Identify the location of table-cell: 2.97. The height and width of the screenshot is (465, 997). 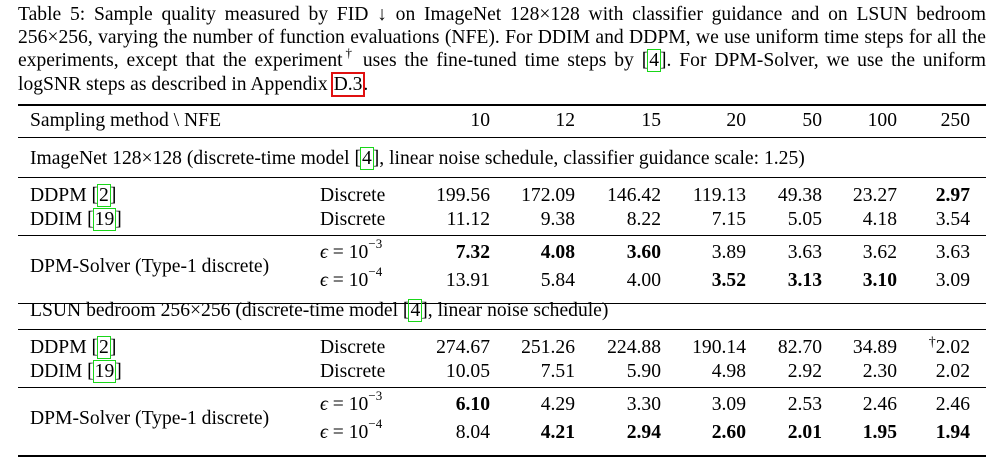
(952, 195).